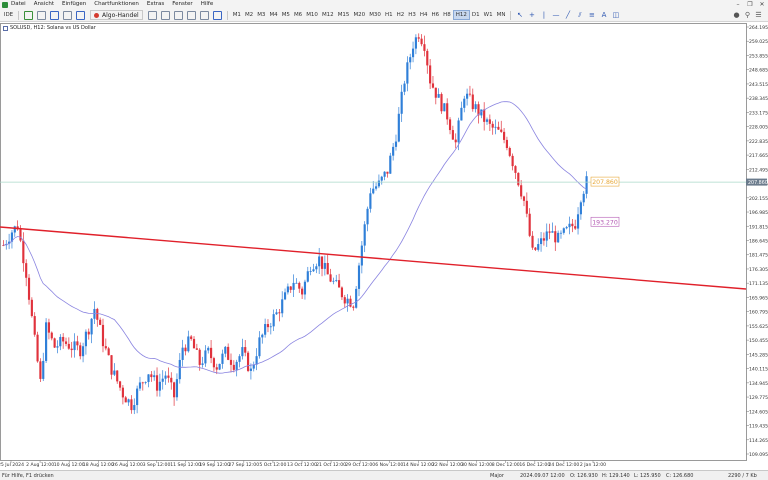 The image size is (768, 480). I want to click on timeframe-m2: M2, so click(249, 15).